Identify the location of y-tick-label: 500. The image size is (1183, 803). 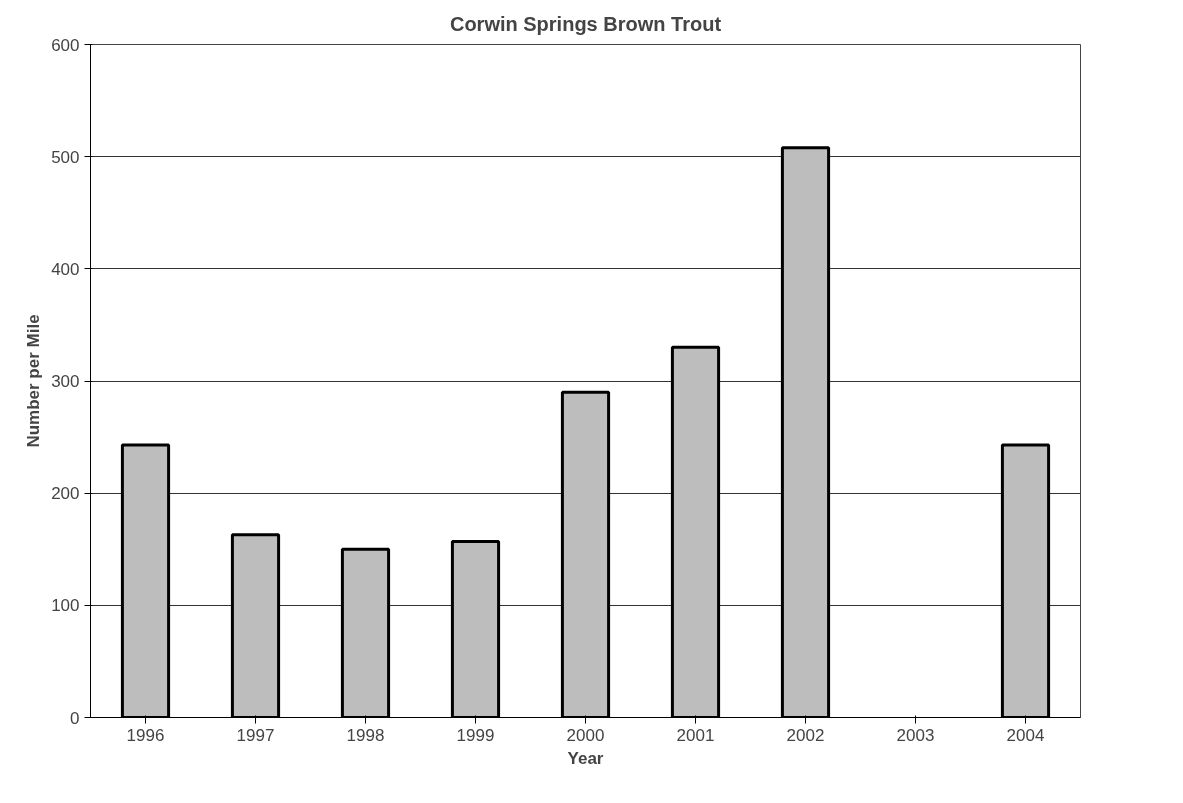
(65, 157).